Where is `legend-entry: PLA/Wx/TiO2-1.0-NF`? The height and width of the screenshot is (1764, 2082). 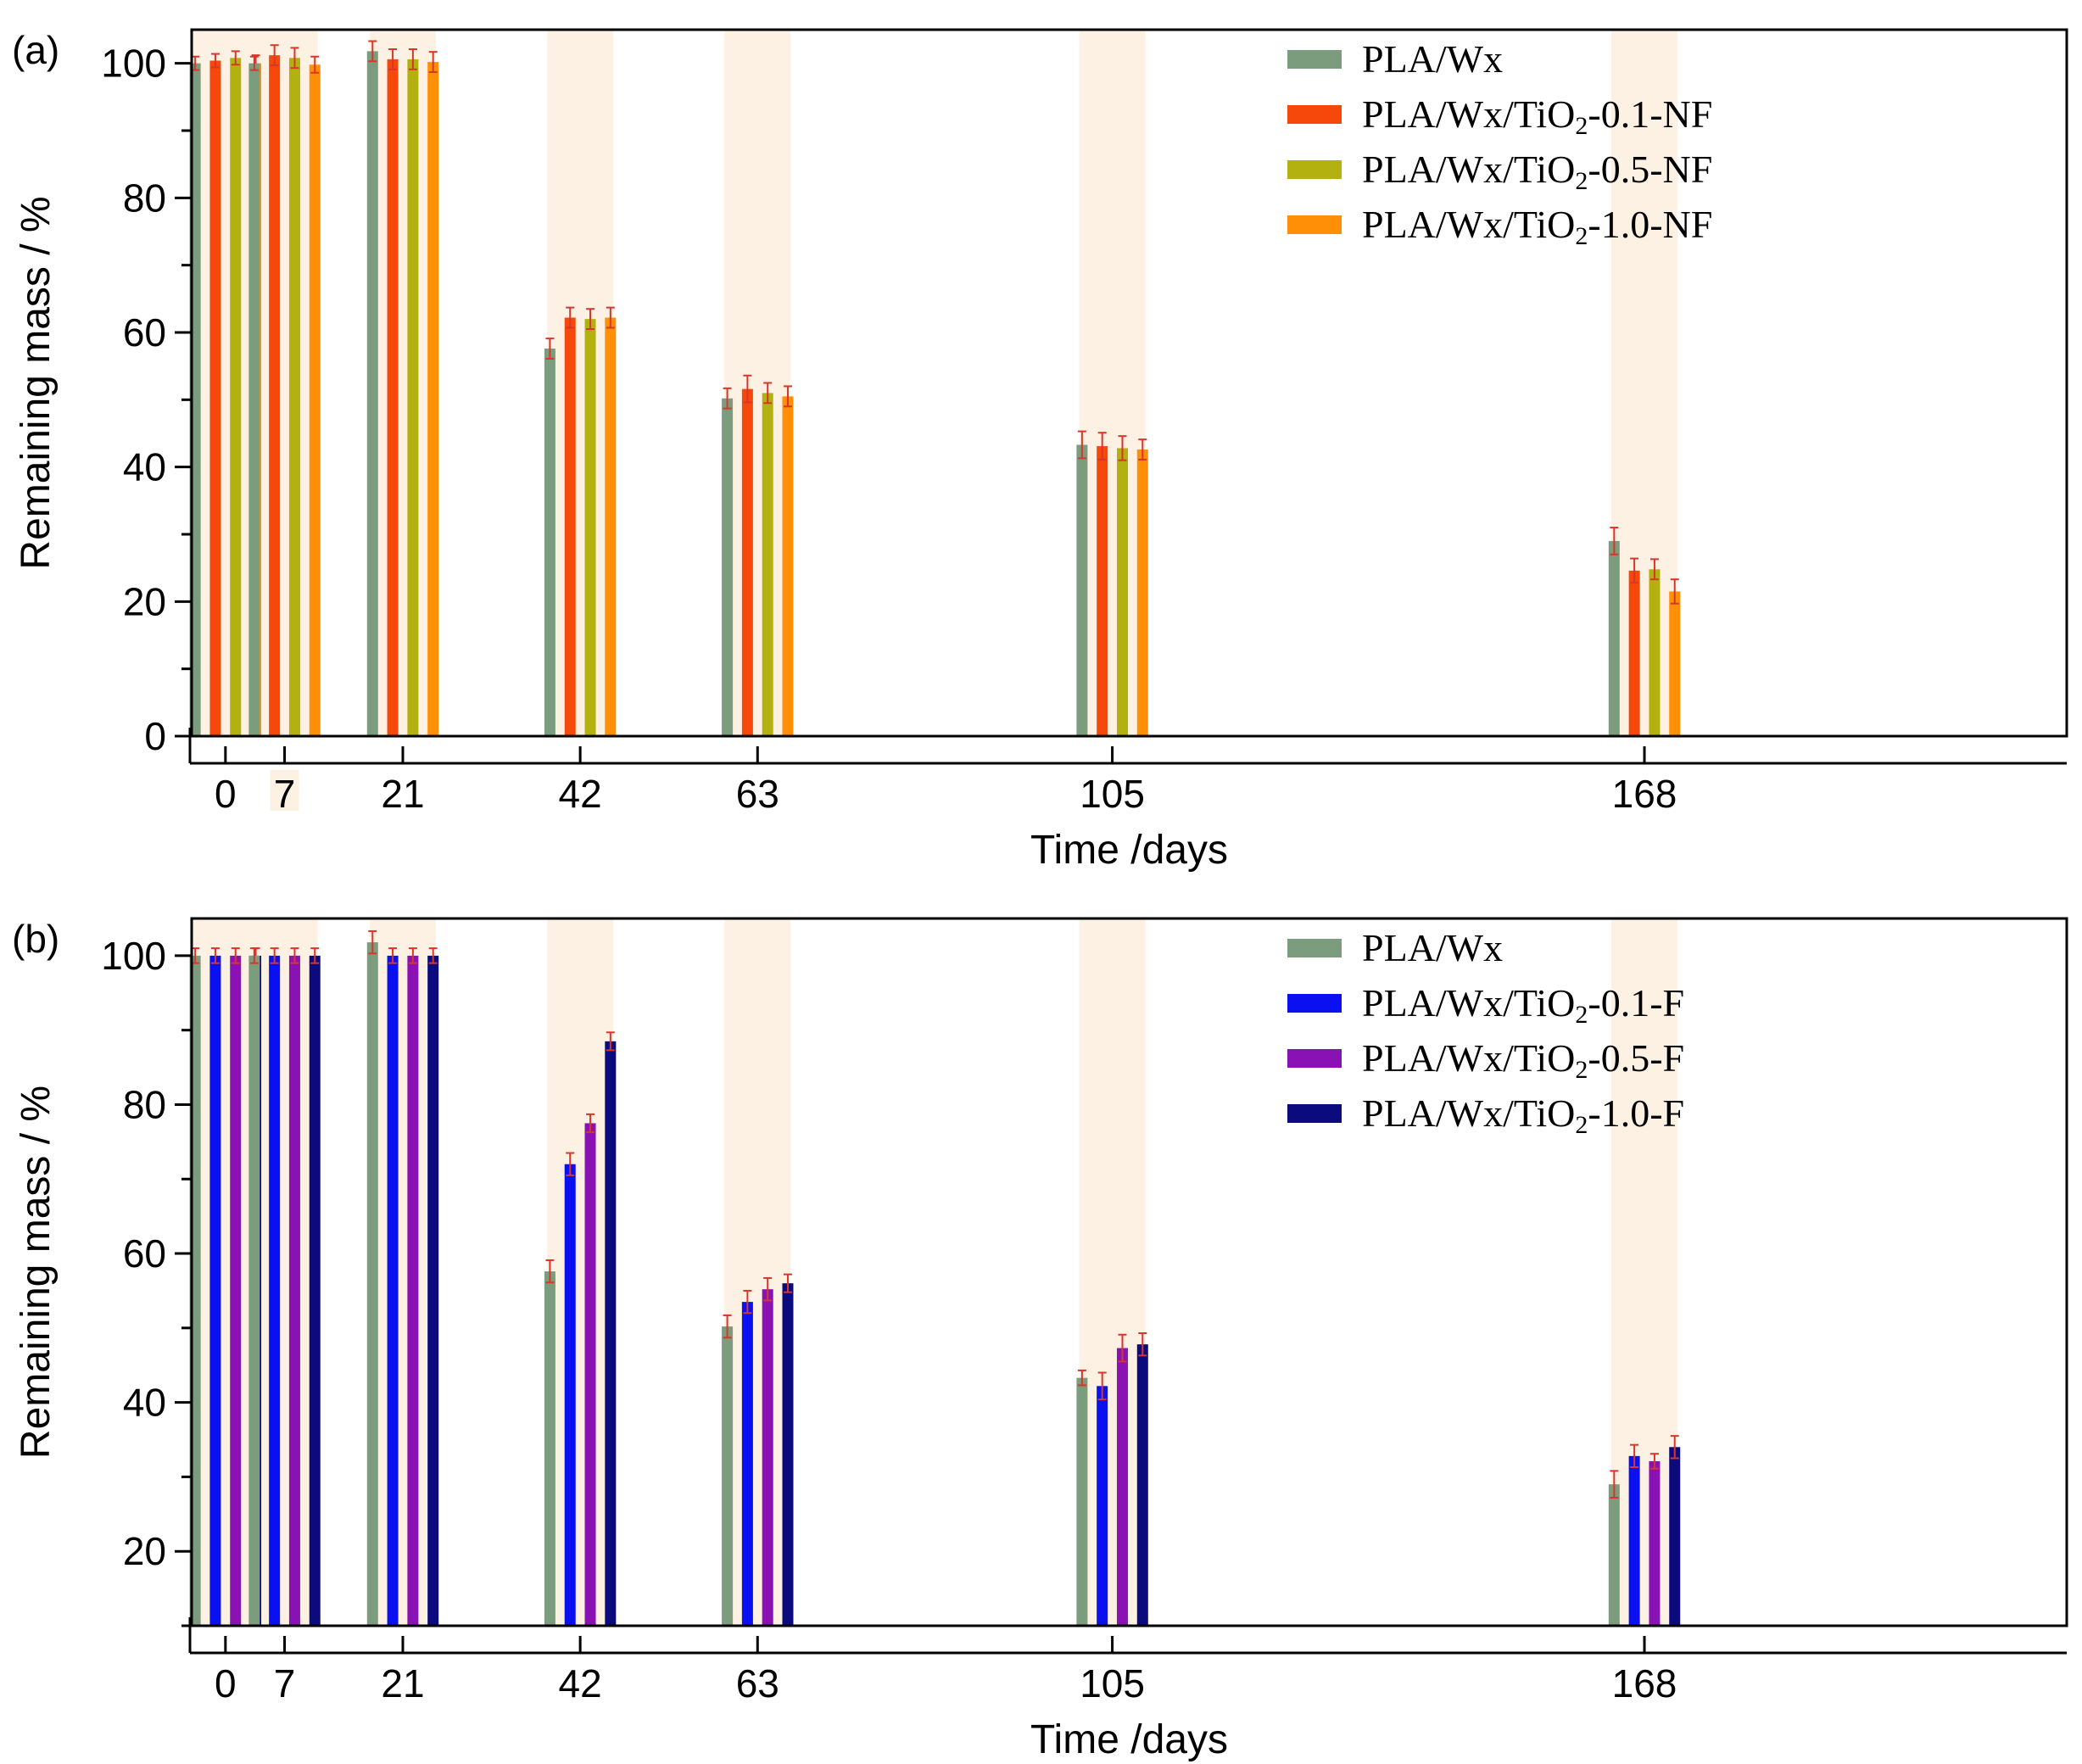
legend-entry: PLA/Wx/TiO2-1.0-NF is located at coordinates (1537, 226).